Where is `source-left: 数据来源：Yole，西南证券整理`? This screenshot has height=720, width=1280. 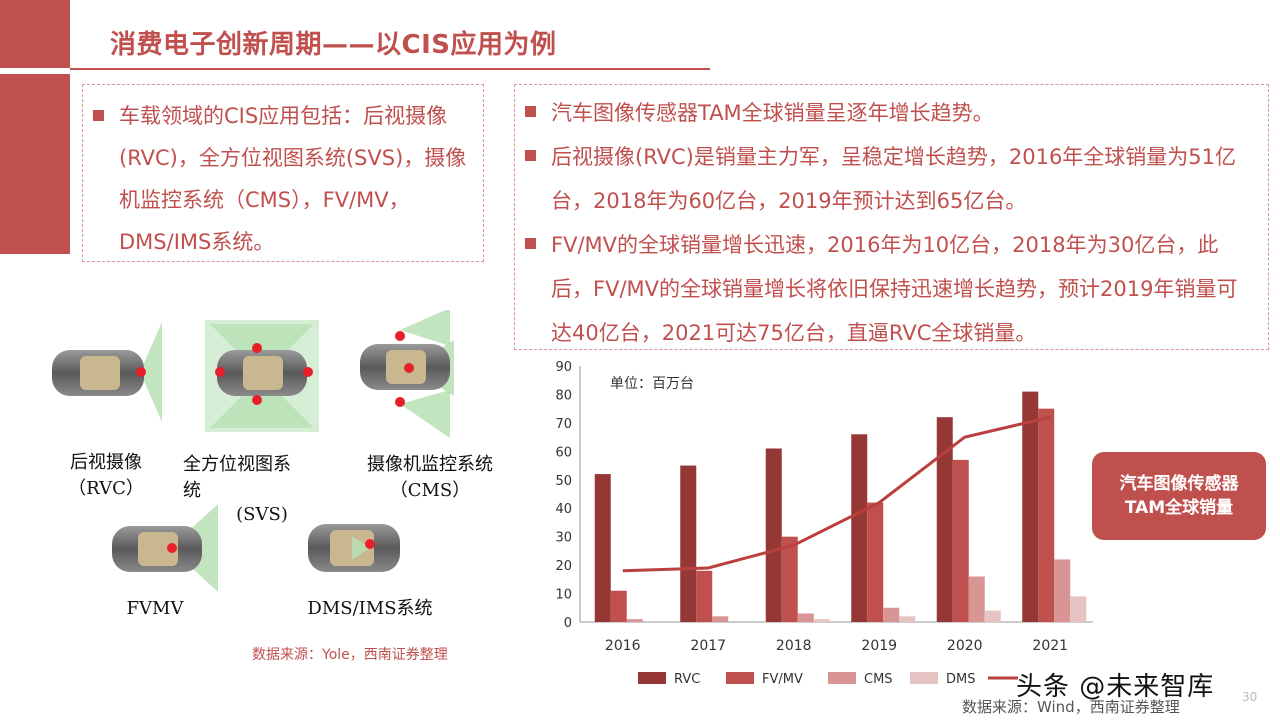
source-left: 数据来源：Yole，西南证券整理 is located at coordinates (350, 655).